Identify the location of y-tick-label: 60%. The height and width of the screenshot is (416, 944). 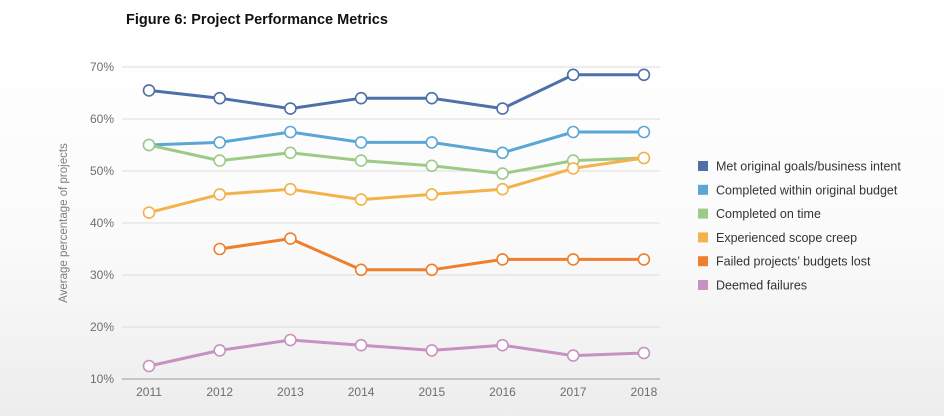
(102, 119).